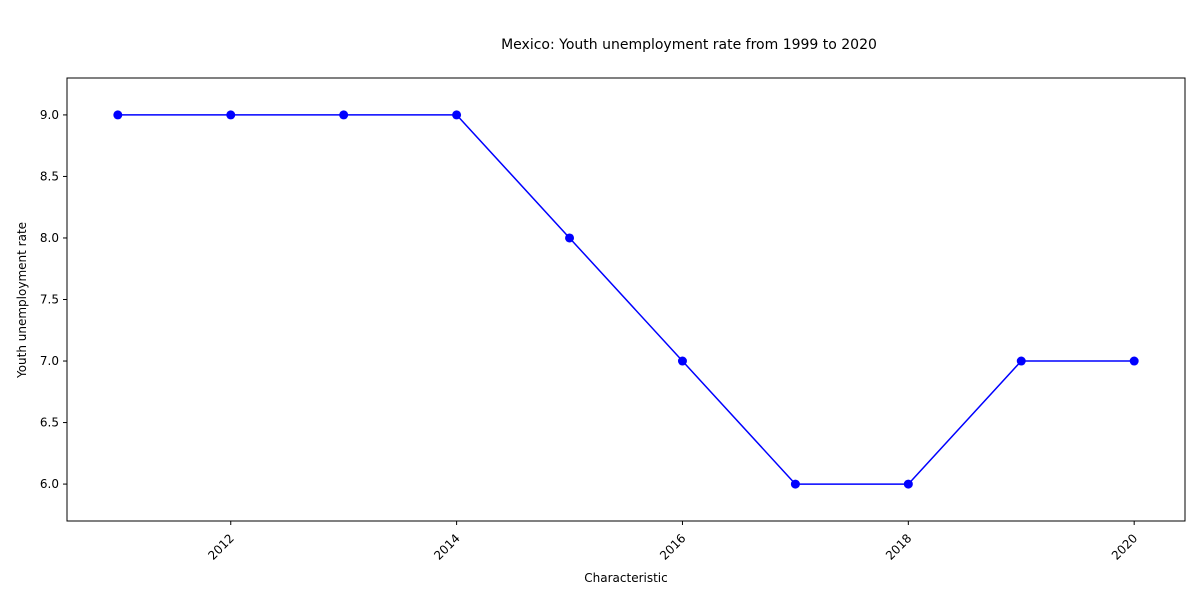 The width and height of the screenshot is (1200, 600). What do you see at coordinates (49, 484) in the screenshot?
I see `y-tick-label: 6.0` at bounding box center [49, 484].